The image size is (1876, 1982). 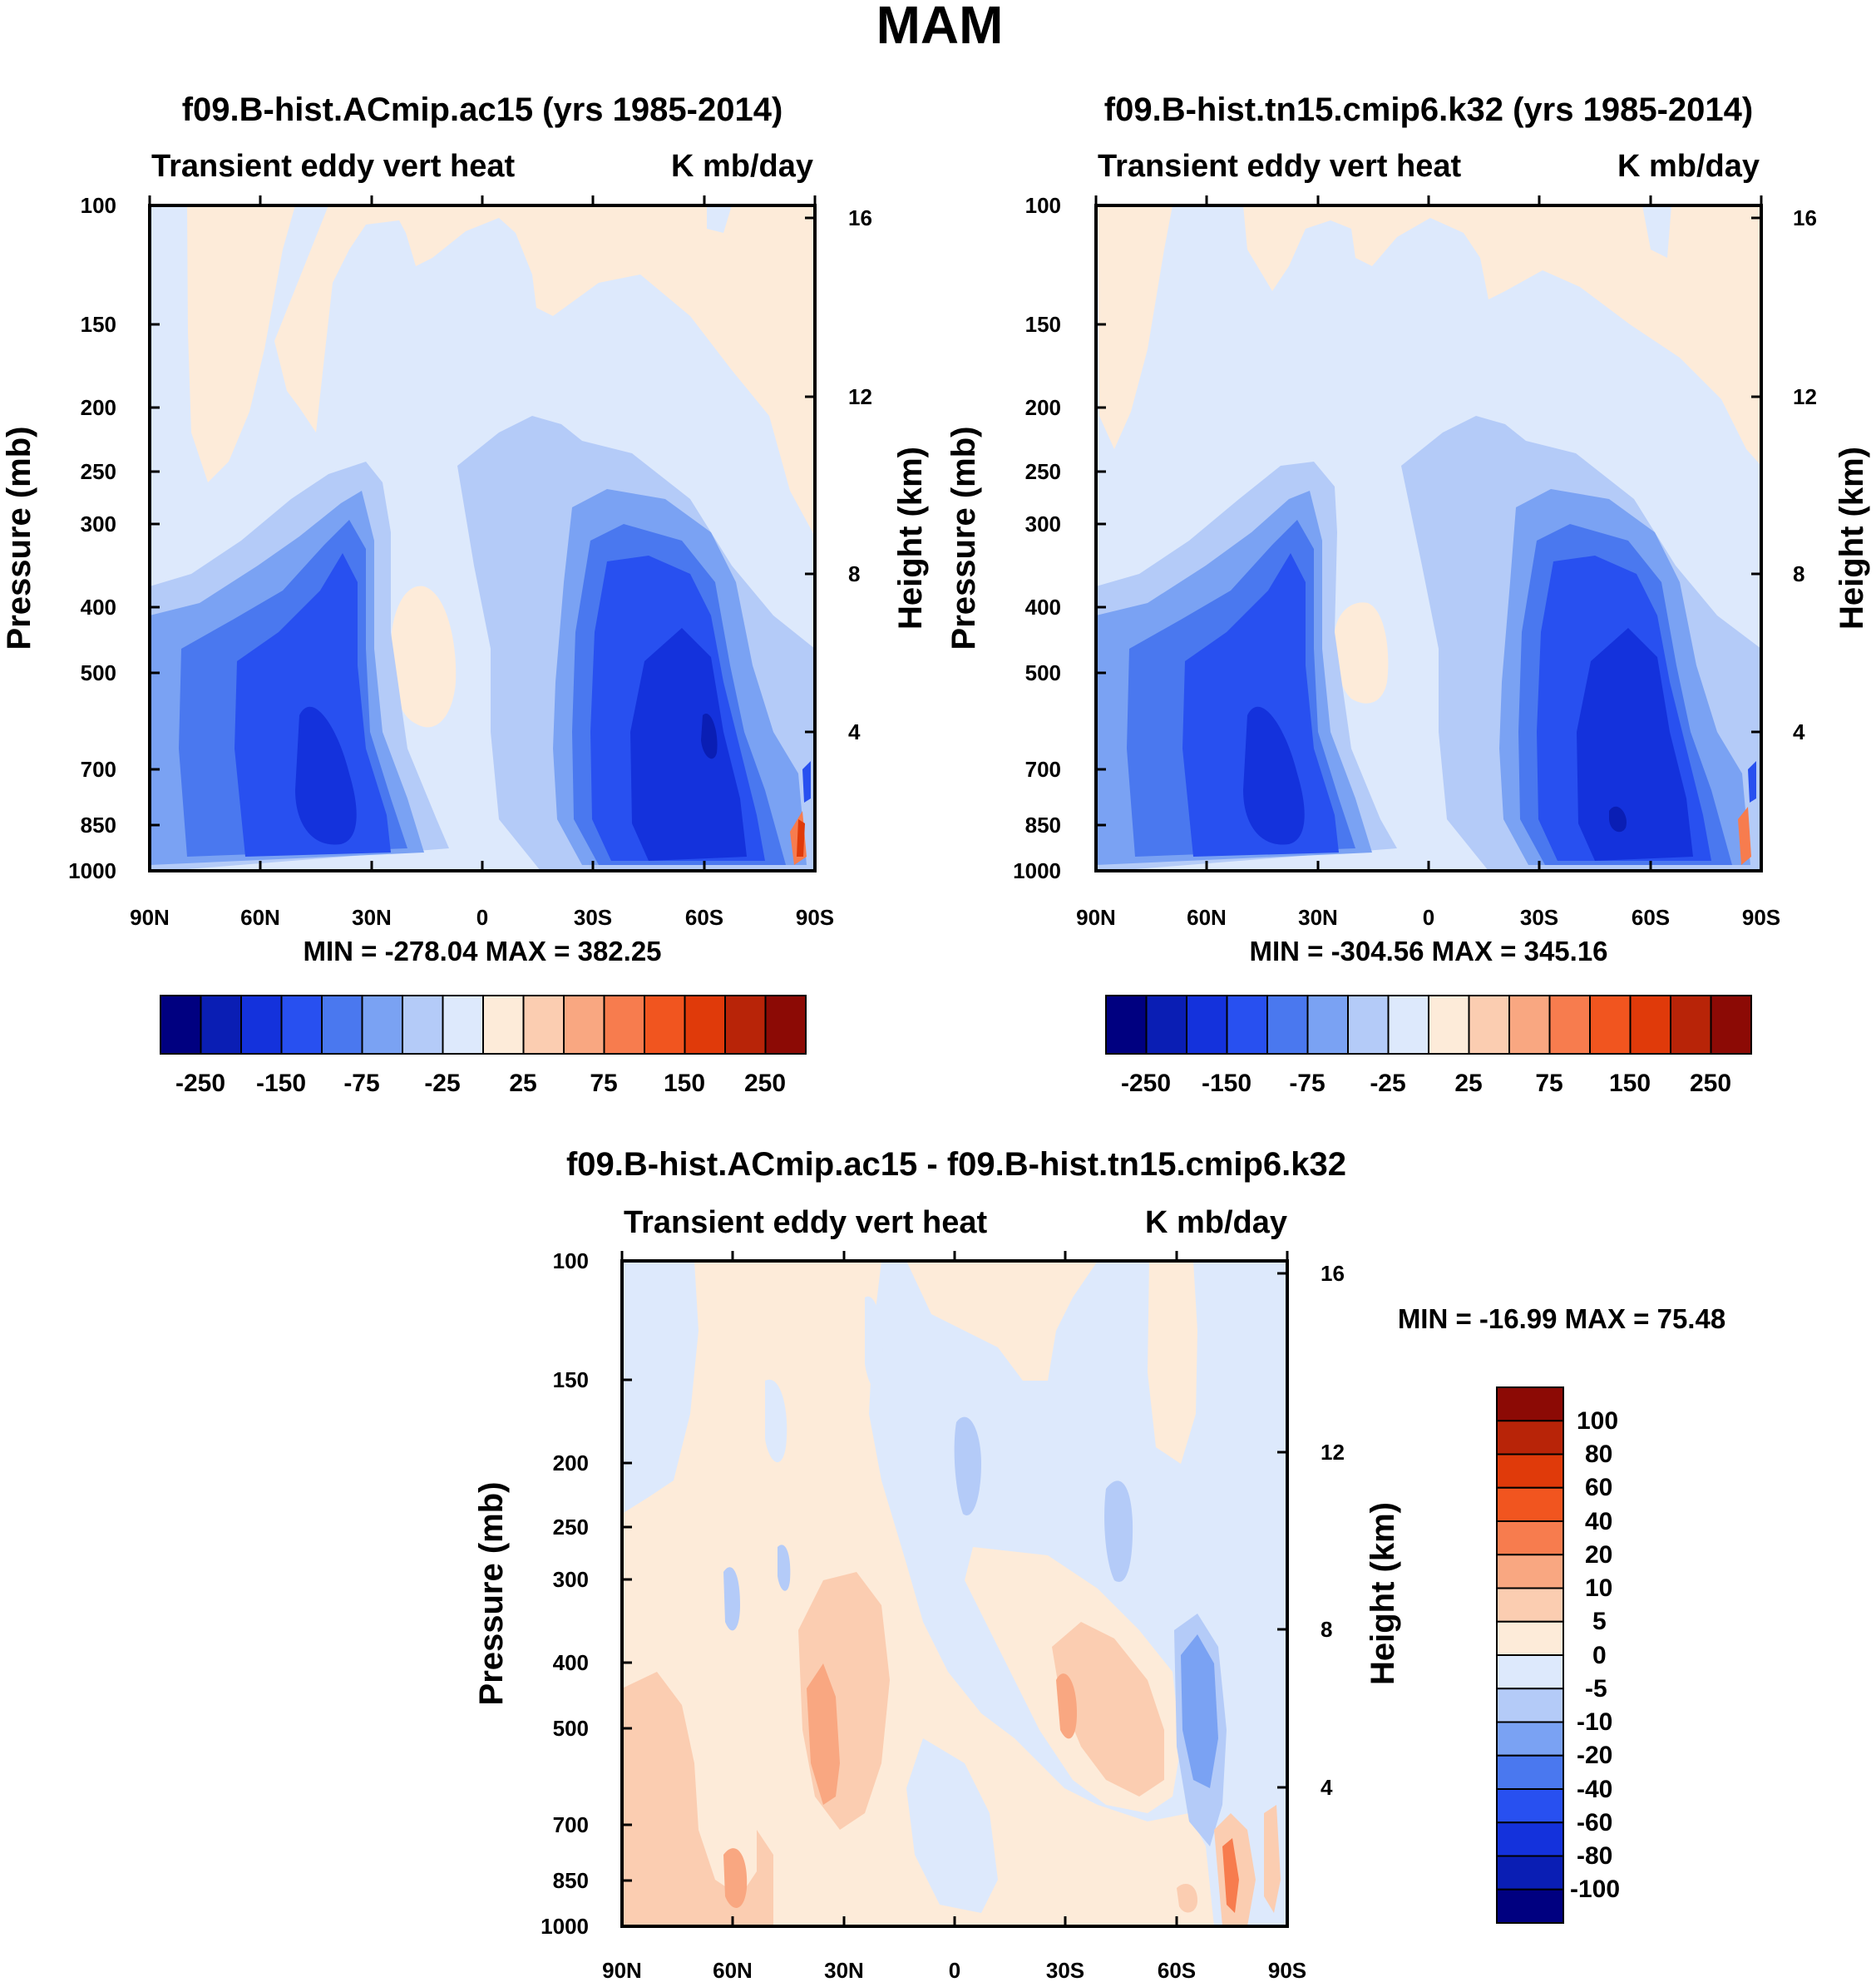 What do you see at coordinates (1710, 1083) in the screenshot?
I see `colorbar-label: 250` at bounding box center [1710, 1083].